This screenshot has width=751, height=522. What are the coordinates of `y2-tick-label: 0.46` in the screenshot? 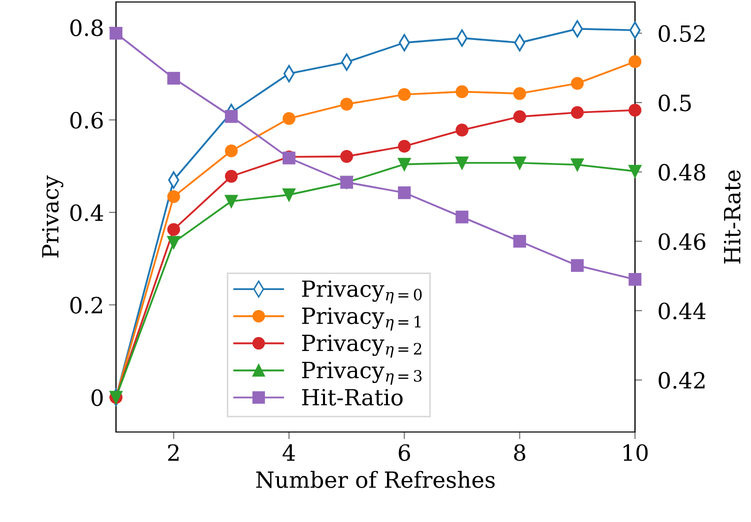 It's located at (682, 241).